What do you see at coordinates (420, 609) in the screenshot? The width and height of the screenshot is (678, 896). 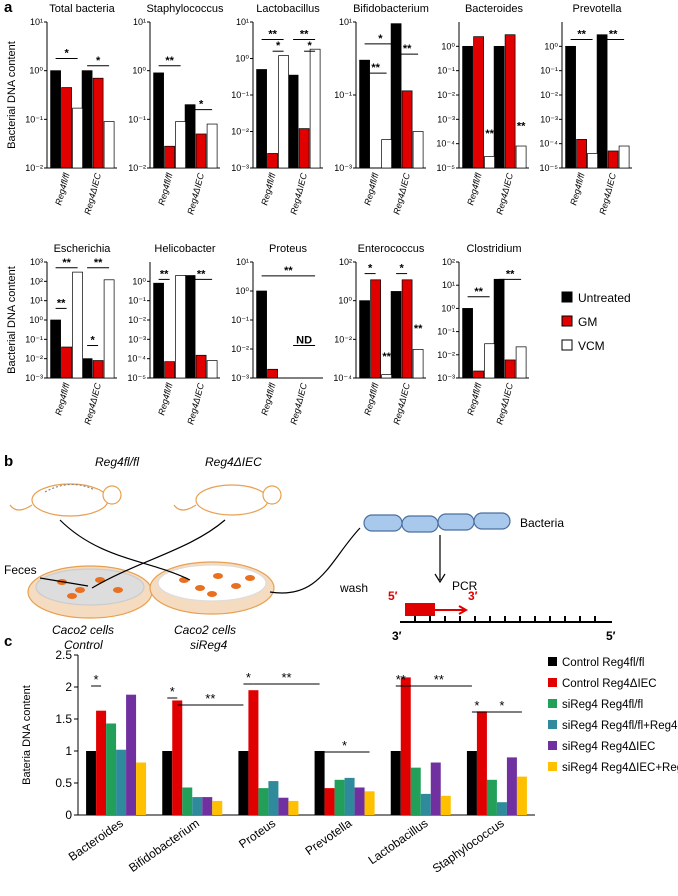 I see `primer` at bounding box center [420, 609].